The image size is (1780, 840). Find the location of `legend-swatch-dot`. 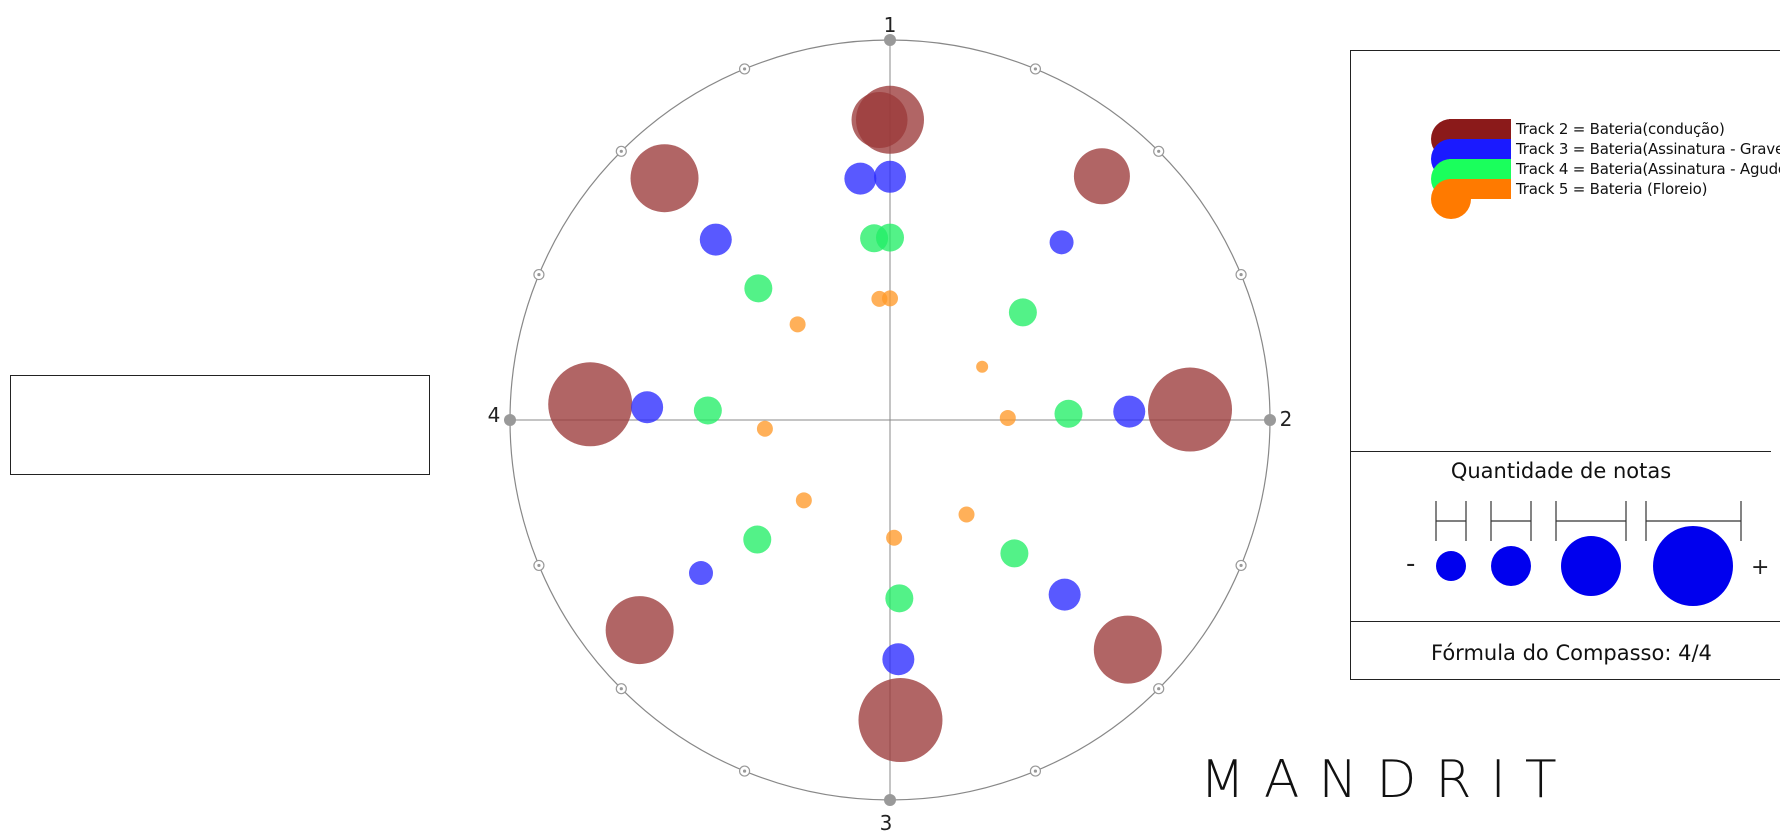

legend-swatch-dot is located at coordinates (1451, 199).